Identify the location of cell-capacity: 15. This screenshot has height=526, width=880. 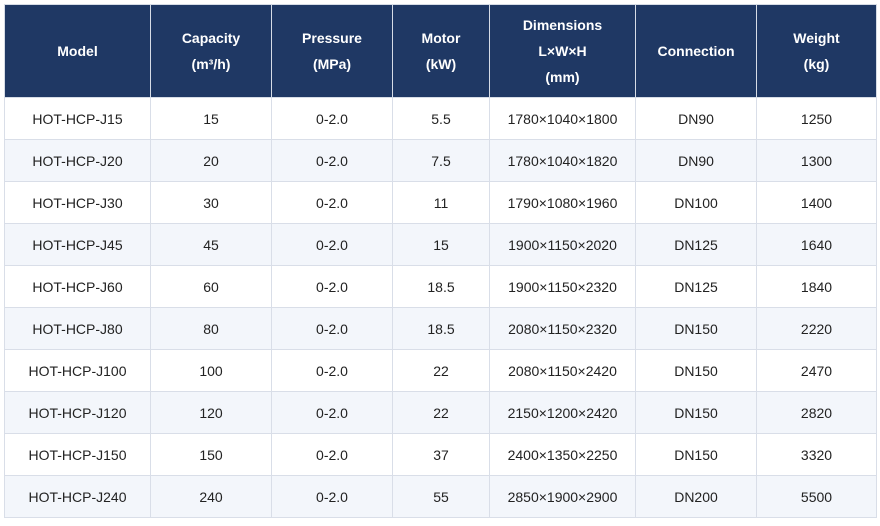
(211, 118).